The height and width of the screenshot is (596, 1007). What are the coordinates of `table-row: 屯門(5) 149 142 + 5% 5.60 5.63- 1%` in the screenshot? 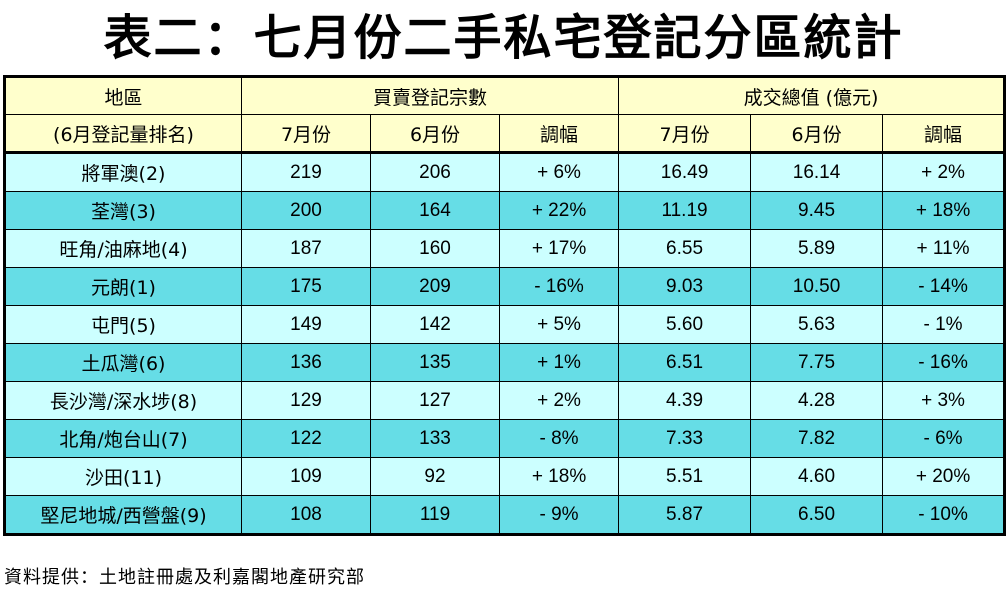 It's located at (505, 324).